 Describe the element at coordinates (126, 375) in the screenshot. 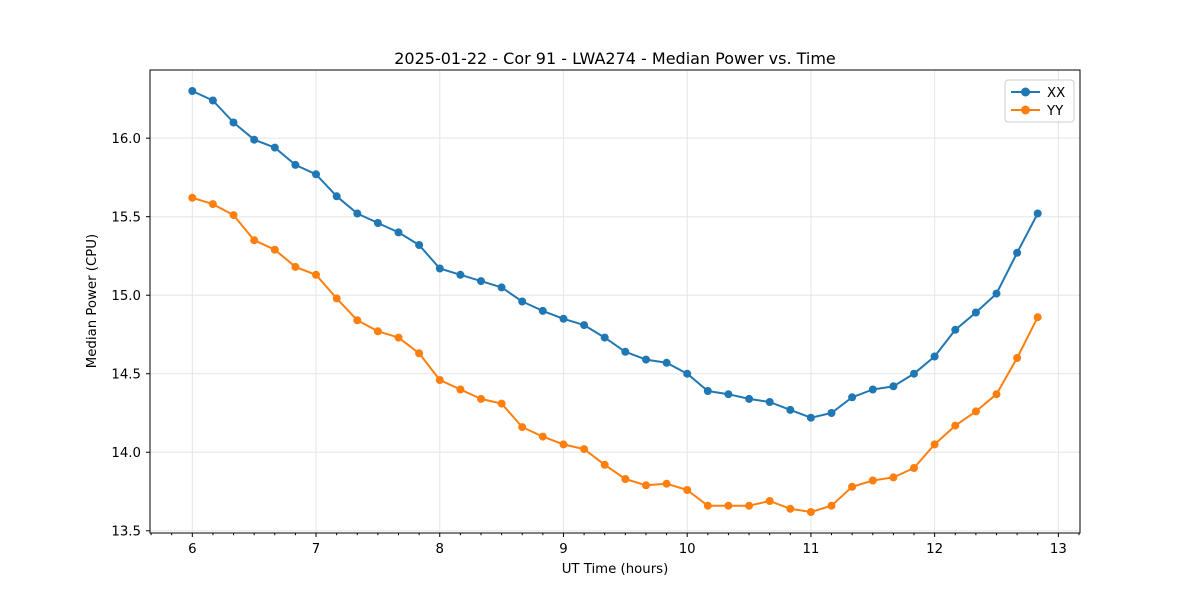

I see `y-tick-label: 14.5` at that location.